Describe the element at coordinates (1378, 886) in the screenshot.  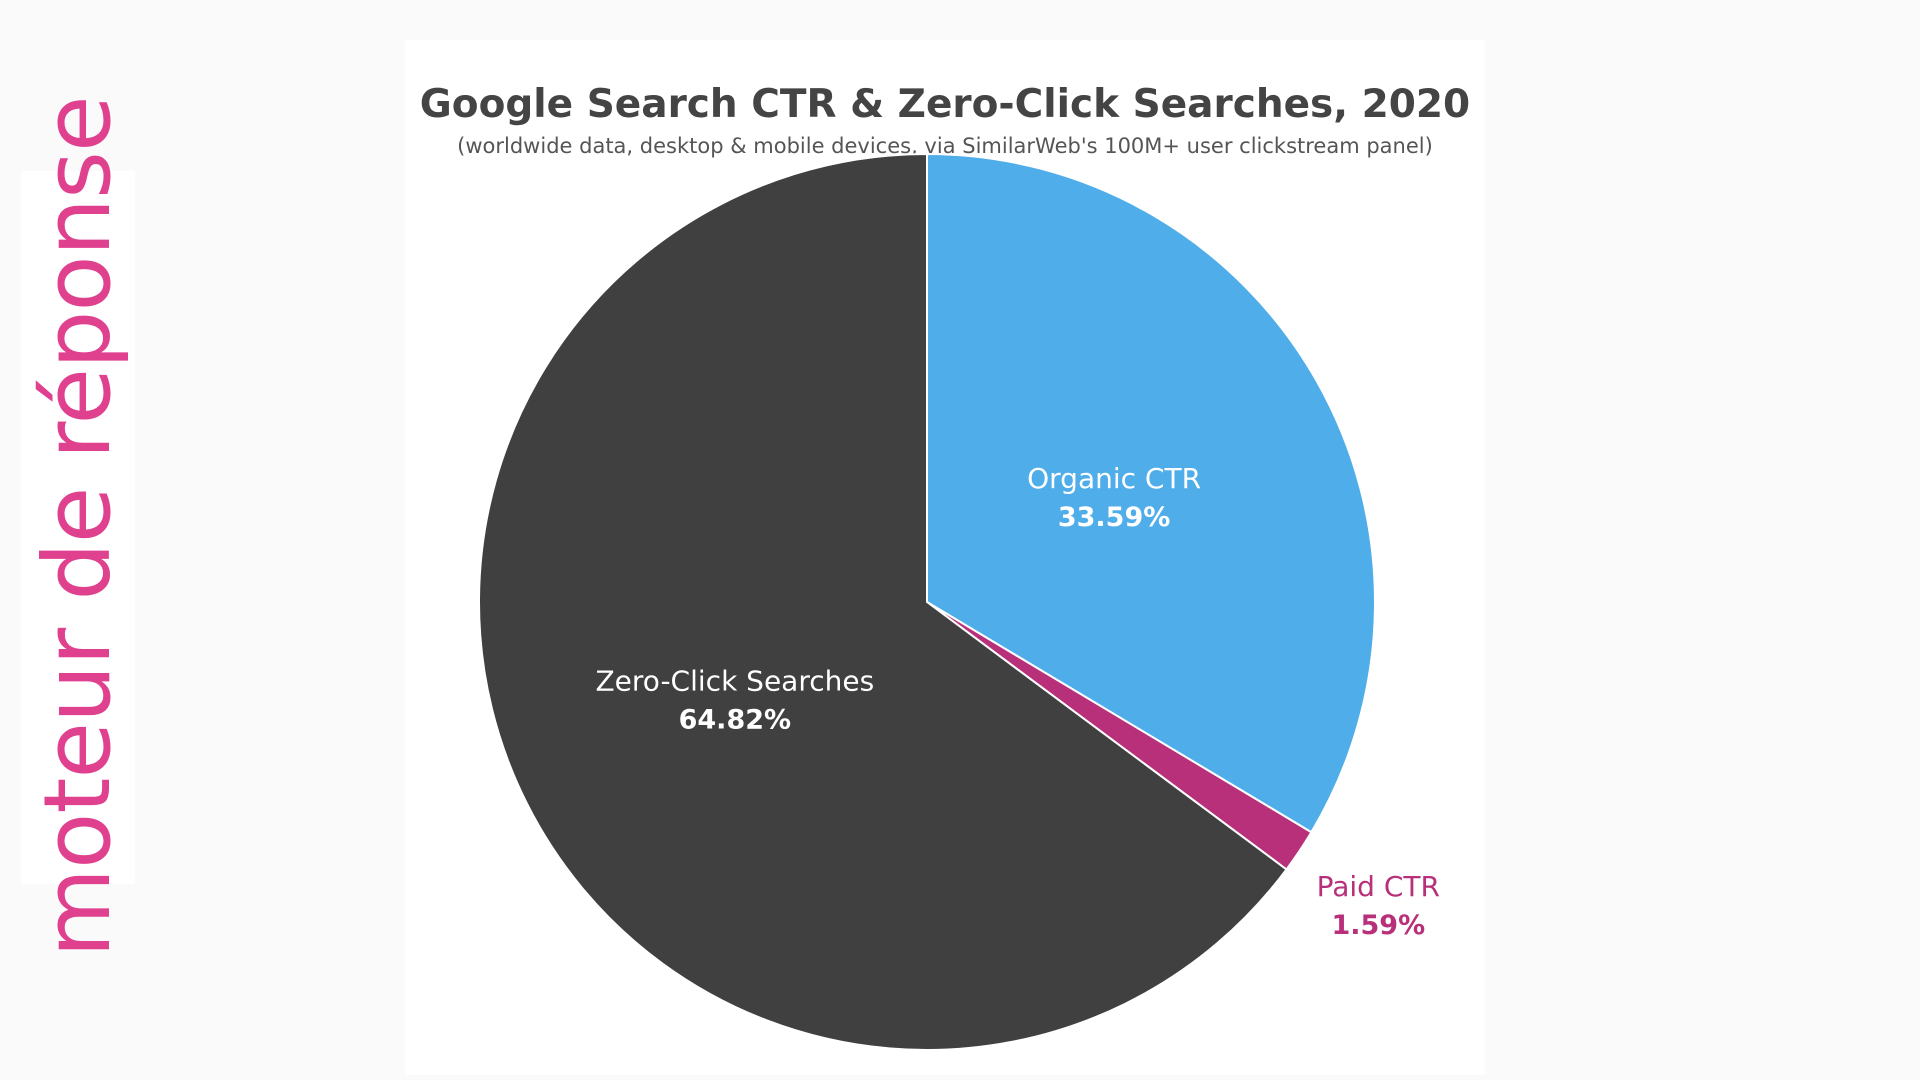
I see `slice-label-paid-ctr: Paid CTR` at that location.